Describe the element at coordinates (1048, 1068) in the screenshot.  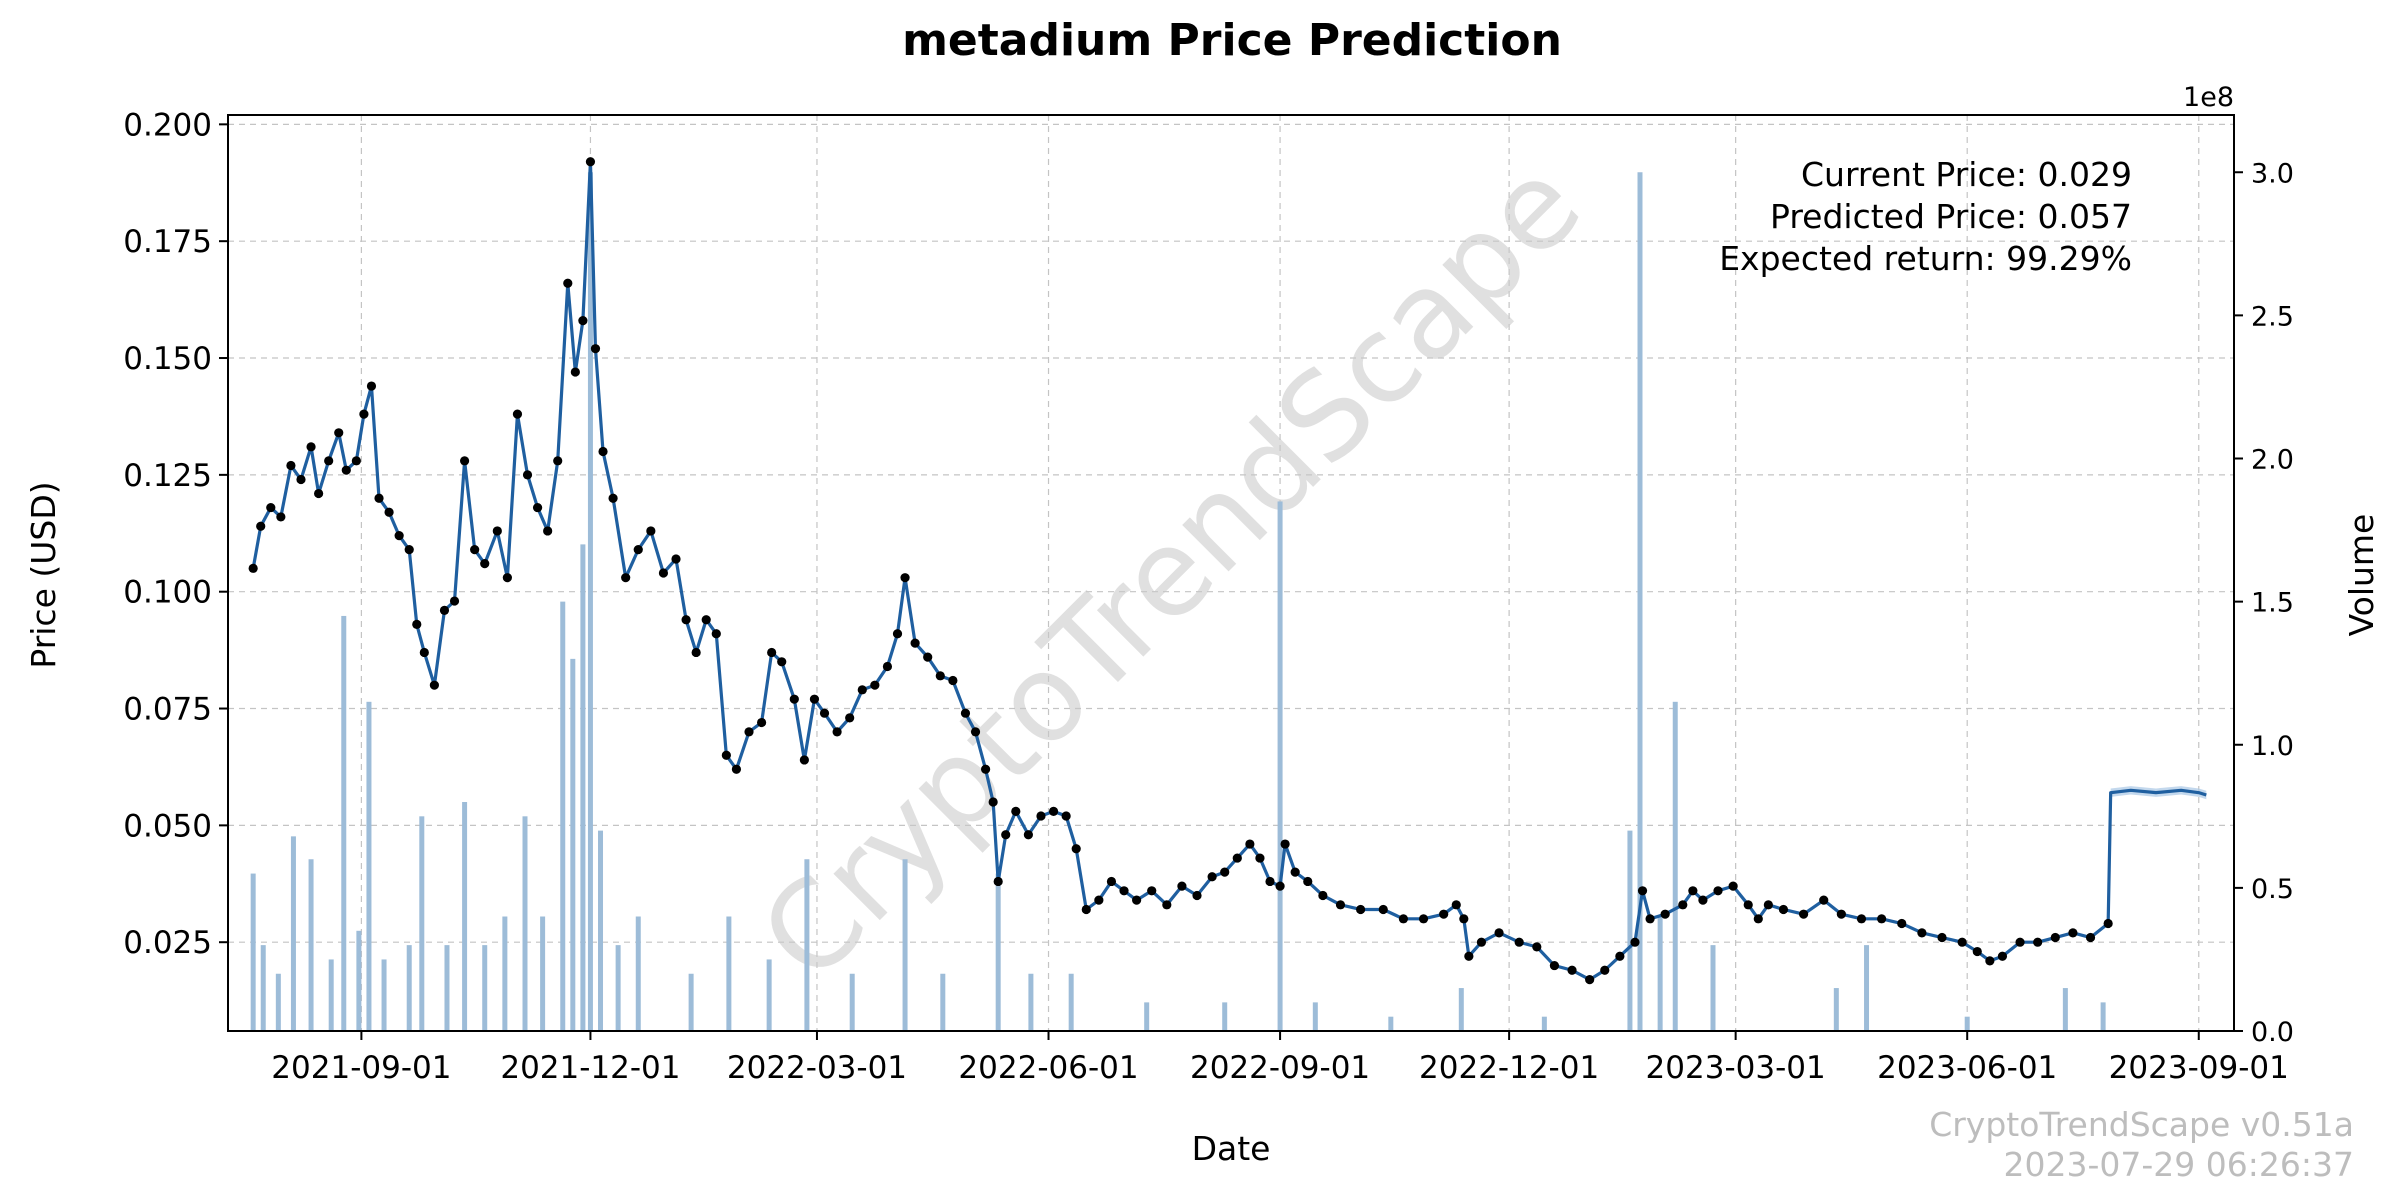
I see `x-tick-label: 2022-06-01` at that location.